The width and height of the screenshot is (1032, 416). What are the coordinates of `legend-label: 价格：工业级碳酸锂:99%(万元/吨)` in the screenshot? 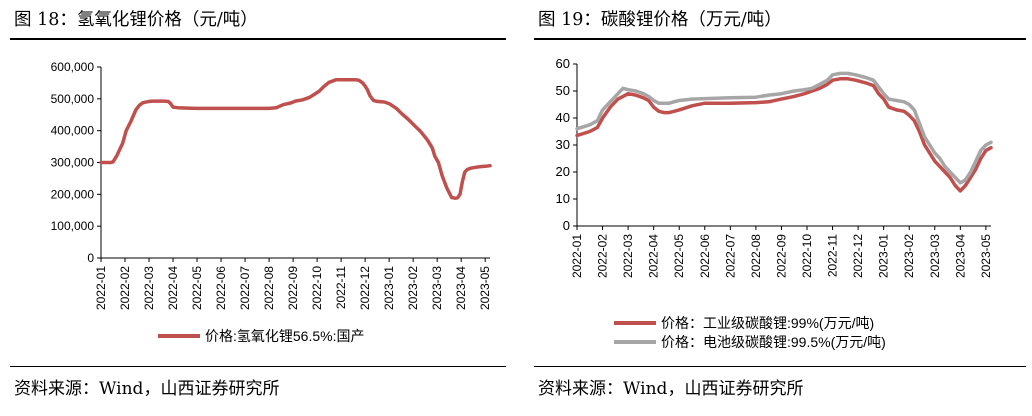 It's located at (767, 323).